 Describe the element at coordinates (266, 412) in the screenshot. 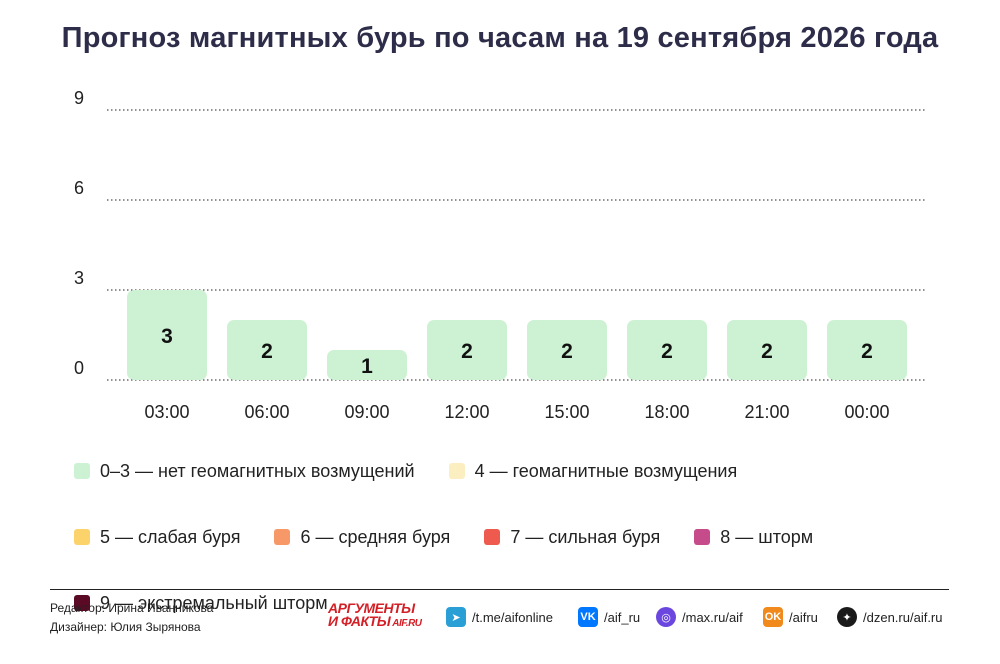

I see `x-tick-label: 06:00` at that location.